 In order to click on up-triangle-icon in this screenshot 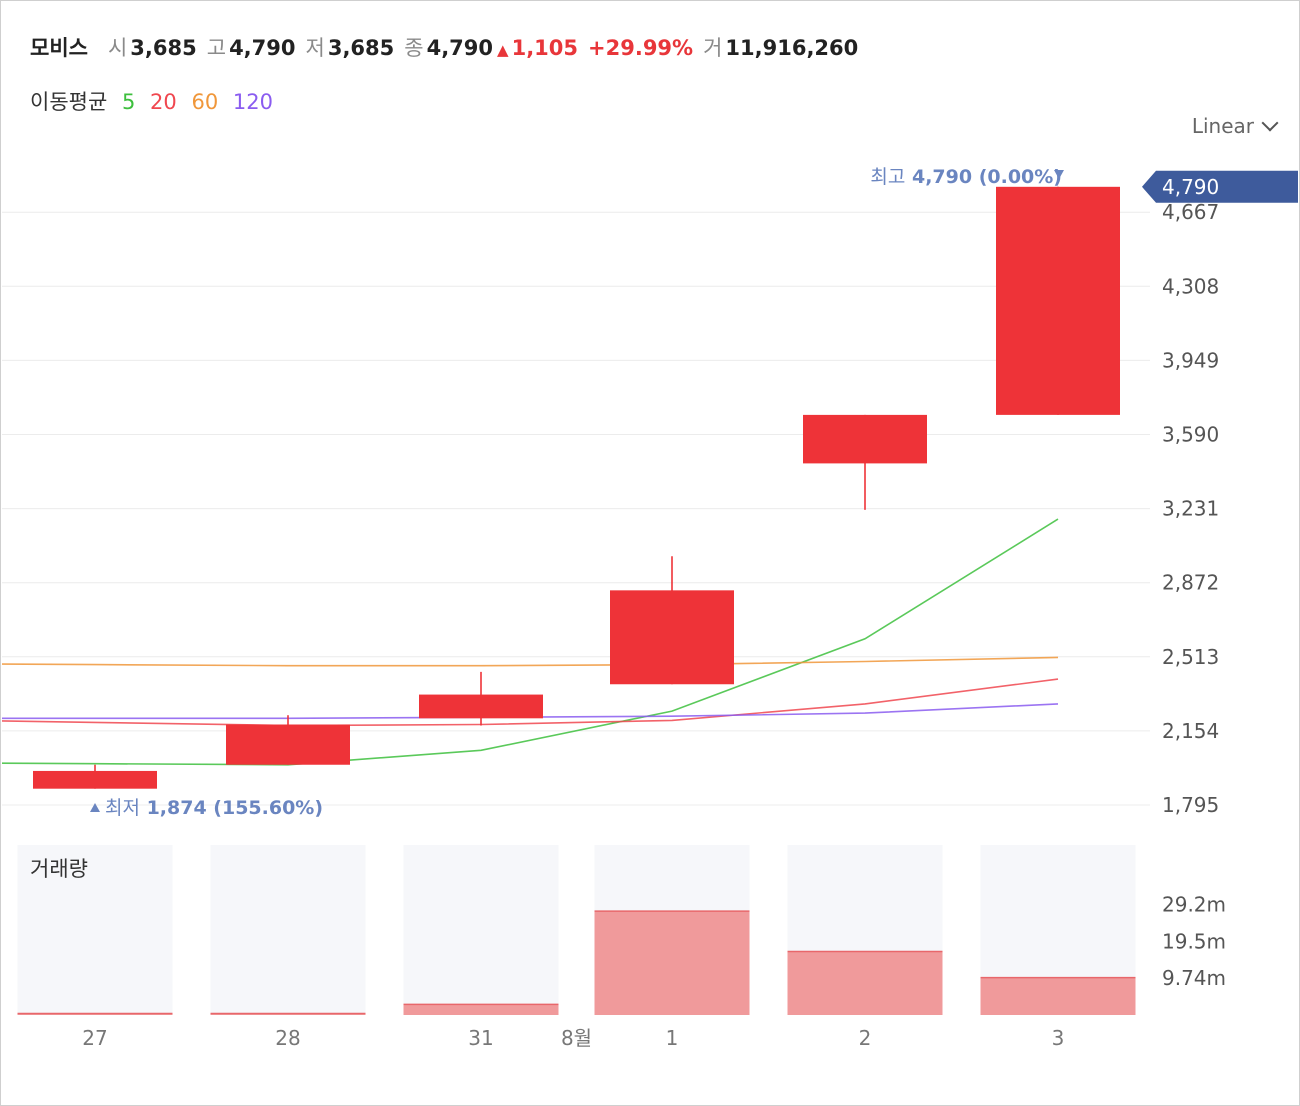, I will do `click(95, 807)`.